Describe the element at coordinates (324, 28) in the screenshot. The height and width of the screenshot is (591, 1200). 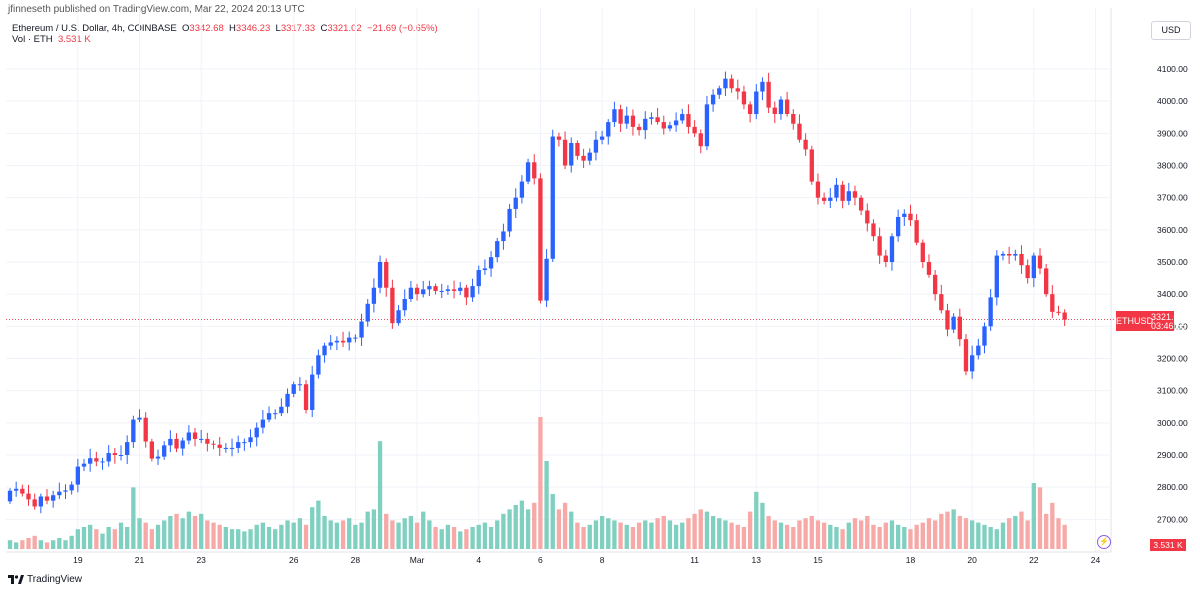
I see `close-label: C` at that location.